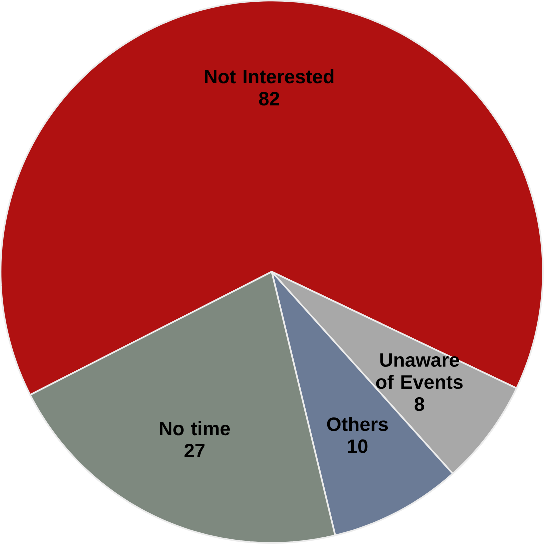 The width and height of the screenshot is (544, 544). I want to click on data-label: 82, so click(269, 99).